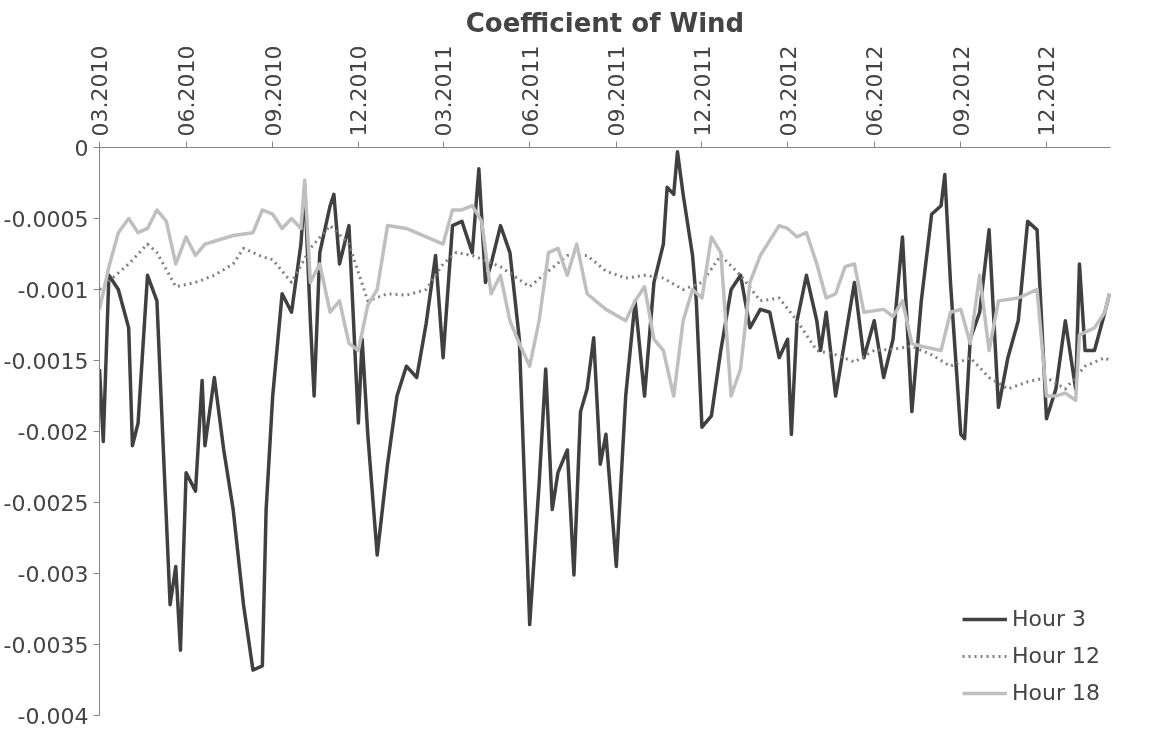 This screenshot has height=750, width=1153. What do you see at coordinates (46, 503) in the screenshot?
I see `y-tick-label: -0.0025` at bounding box center [46, 503].